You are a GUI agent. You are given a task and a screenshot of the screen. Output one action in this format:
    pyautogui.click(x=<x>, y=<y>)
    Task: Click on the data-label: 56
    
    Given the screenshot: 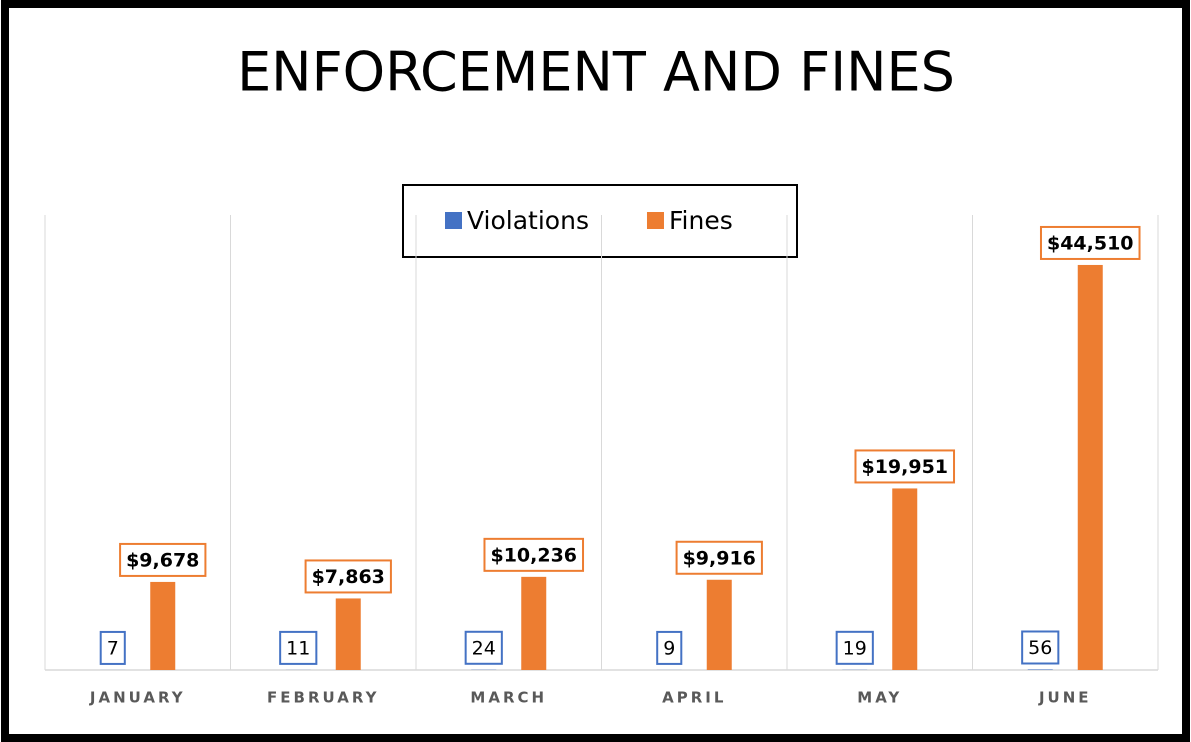 What is the action you would take?
    pyautogui.click(x=1040, y=648)
    